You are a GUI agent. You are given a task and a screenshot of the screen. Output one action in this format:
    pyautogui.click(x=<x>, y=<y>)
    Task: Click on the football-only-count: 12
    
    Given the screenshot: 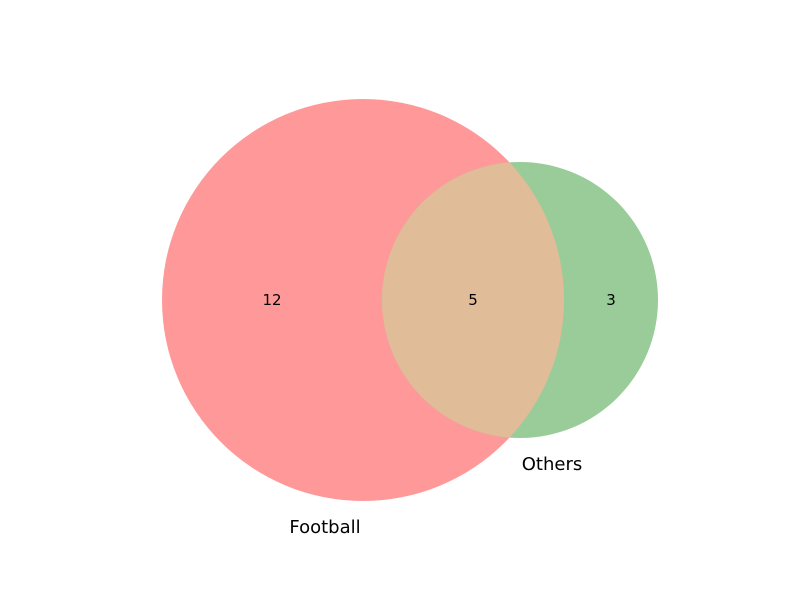 What is the action you would take?
    pyautogui.click(x=271, y=300)
    